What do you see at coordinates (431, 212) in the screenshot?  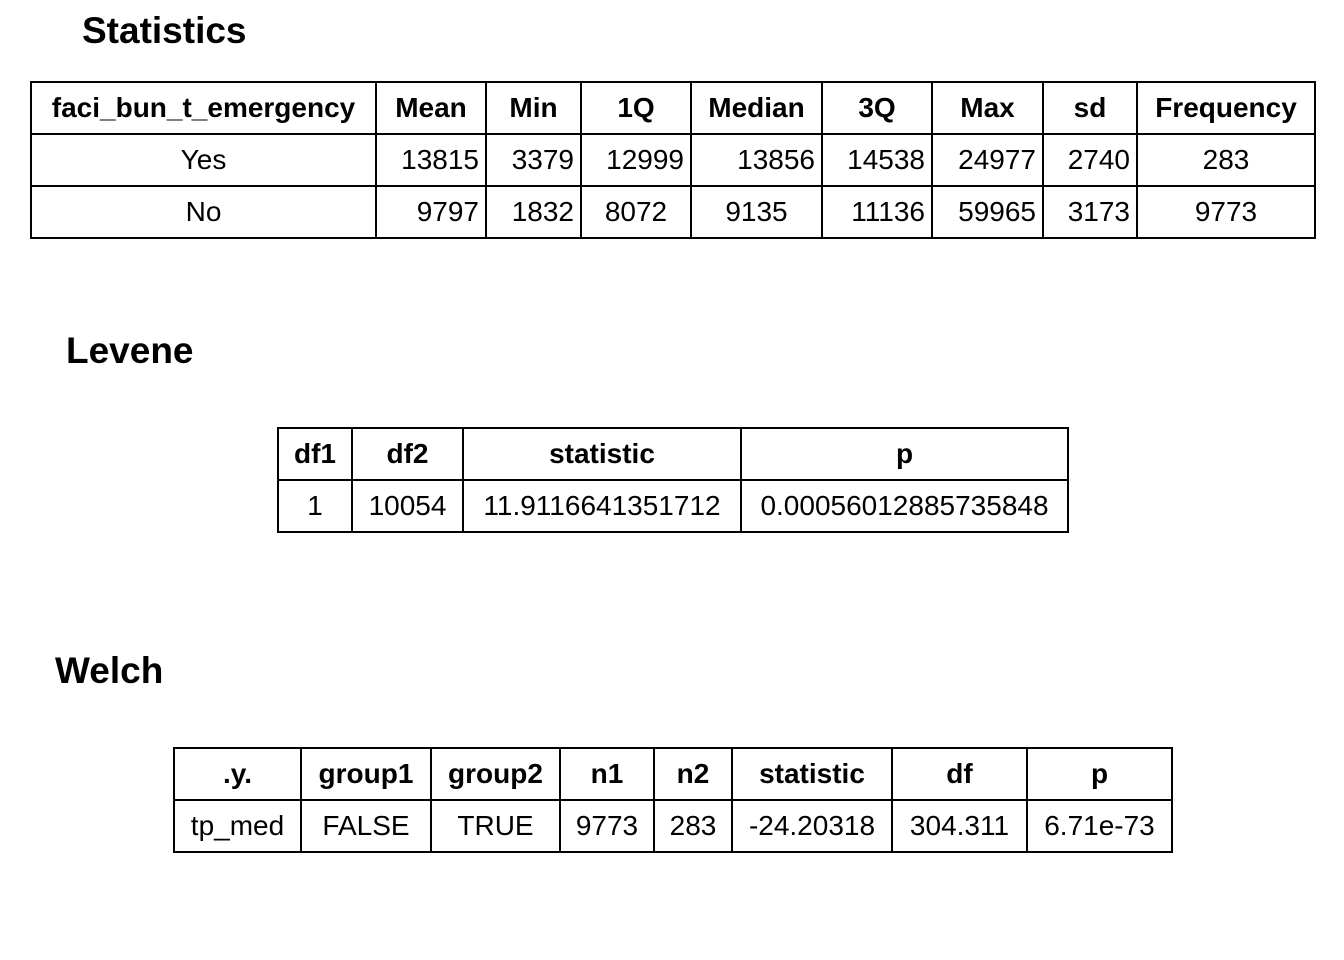 I see `table-cell: 9797` at bounding box center [431, 212].